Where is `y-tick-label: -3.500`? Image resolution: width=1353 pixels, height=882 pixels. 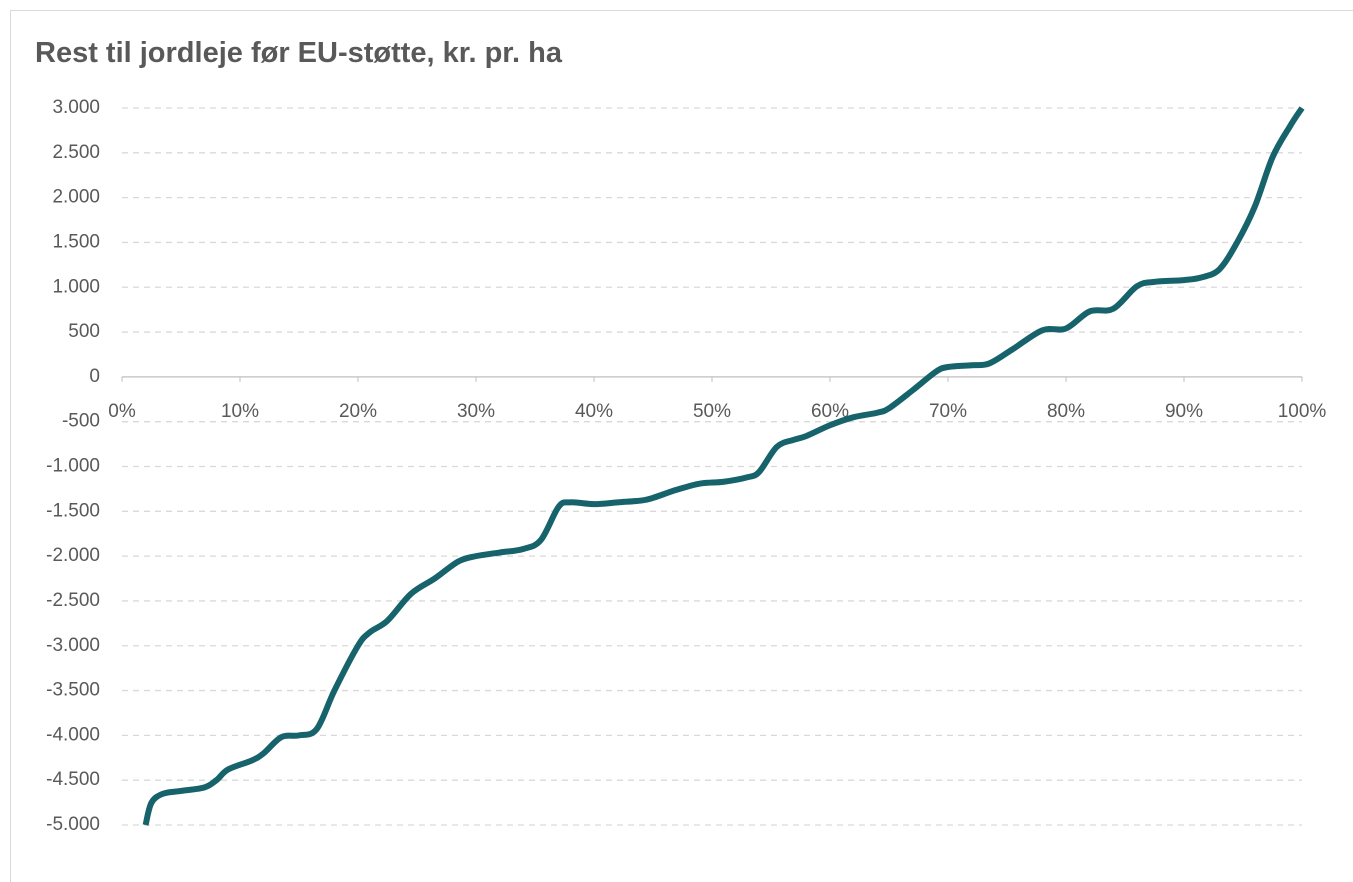
y-tick-label: -3.500 is located at coordinates (73, 690).